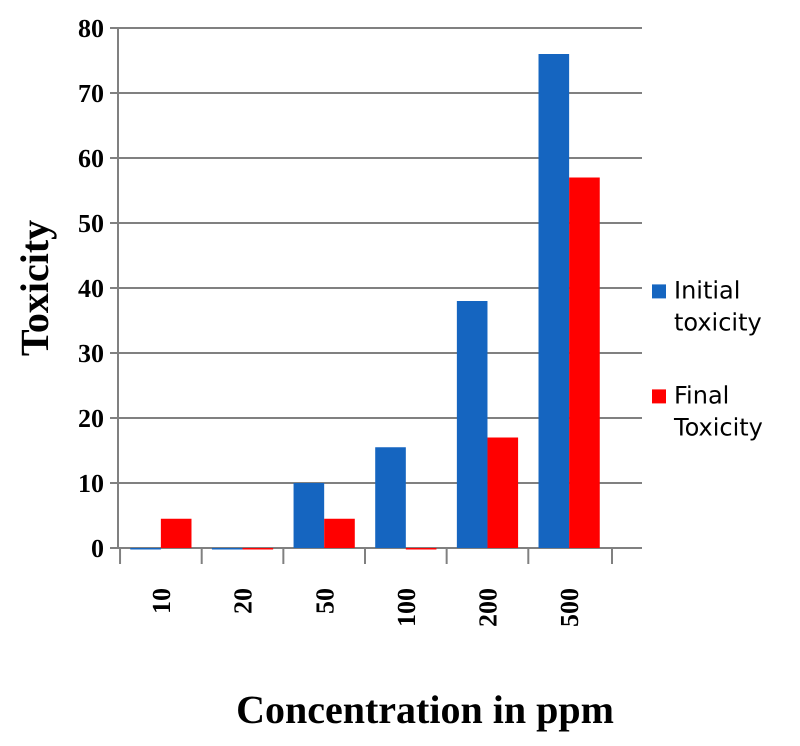  I want to click on x-tick-label: 50, so click(325, 601).